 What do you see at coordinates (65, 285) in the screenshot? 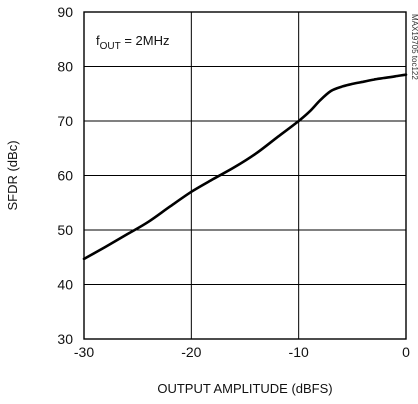
I see `y-tick-label: 40` at bounding box center [65, 285].